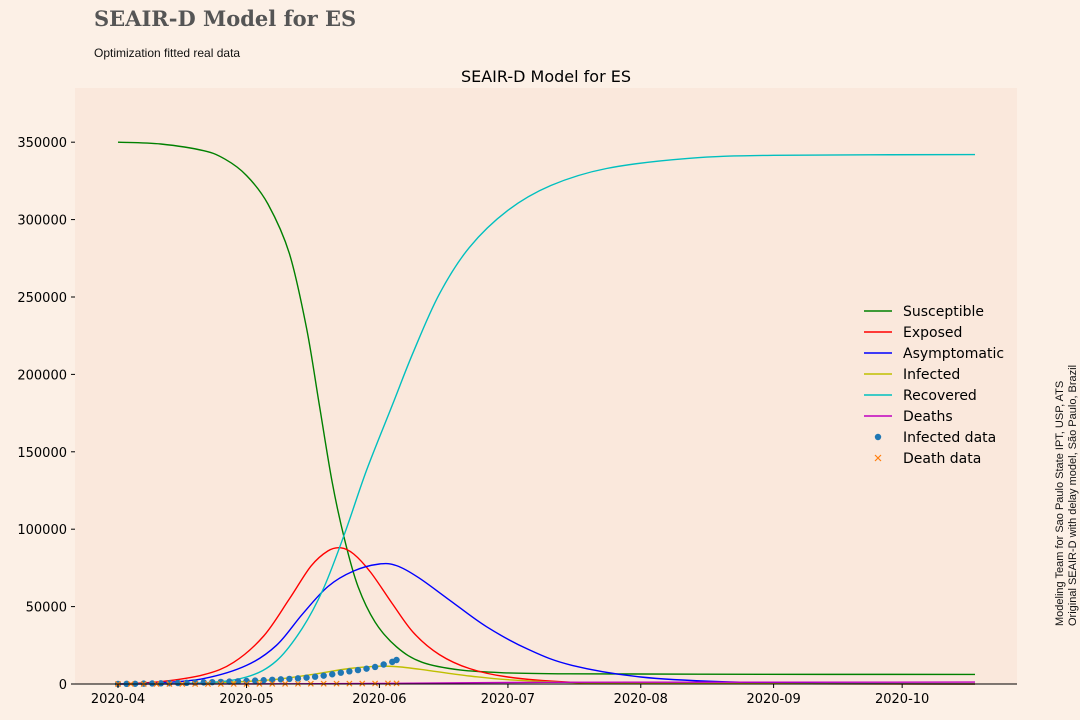  I want to click on legend-swatch-infected-data, so click(878, 437).